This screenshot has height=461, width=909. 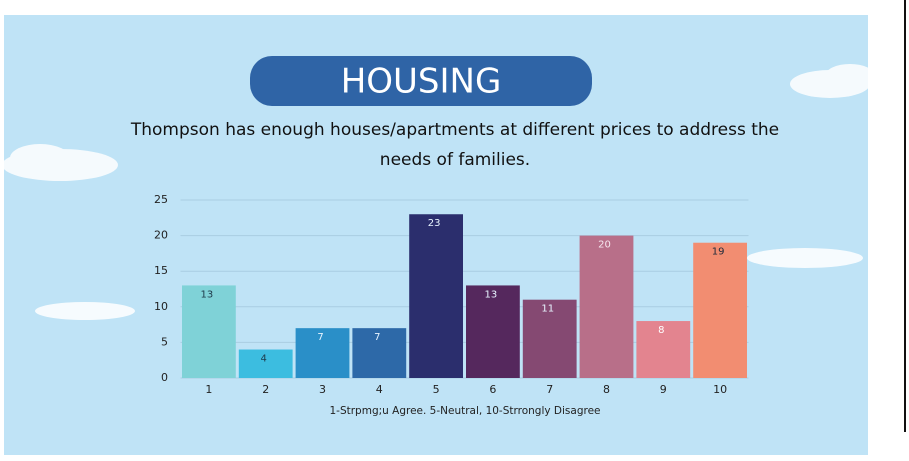 What do you see at coordinates (208, 389) in the screenshot?
I see `x-tick-label: 1` at bounding box center [208, 389].